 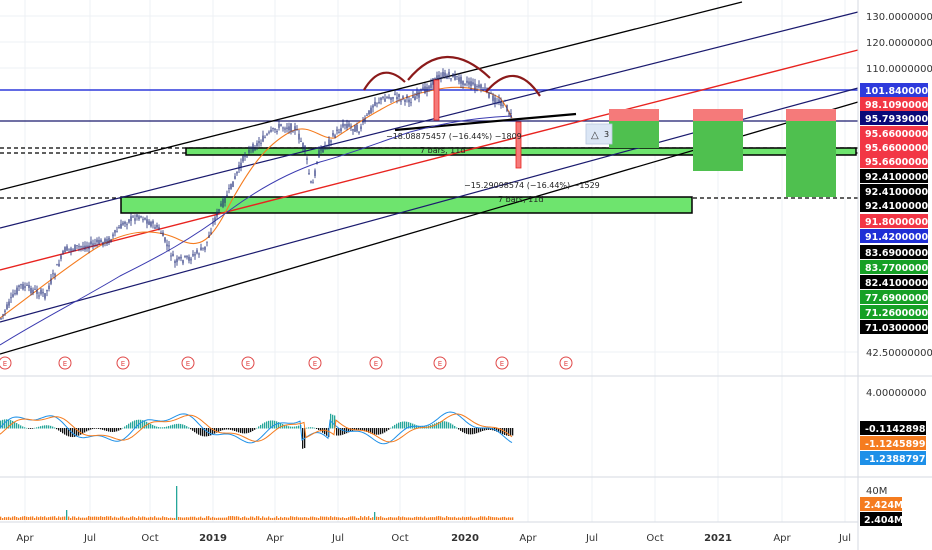 What do you see at coordinates (406, 205) in the screenshot?
I see `zone-lower` at bounding box center [406, 205].